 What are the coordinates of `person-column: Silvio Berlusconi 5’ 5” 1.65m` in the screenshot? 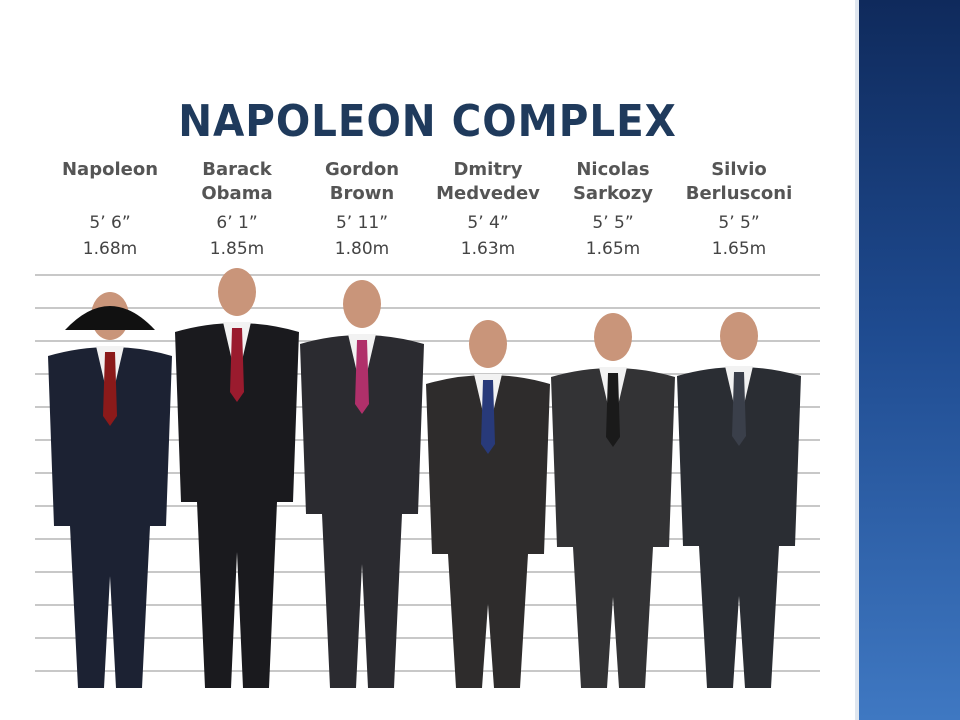 It's located at (739, 210).